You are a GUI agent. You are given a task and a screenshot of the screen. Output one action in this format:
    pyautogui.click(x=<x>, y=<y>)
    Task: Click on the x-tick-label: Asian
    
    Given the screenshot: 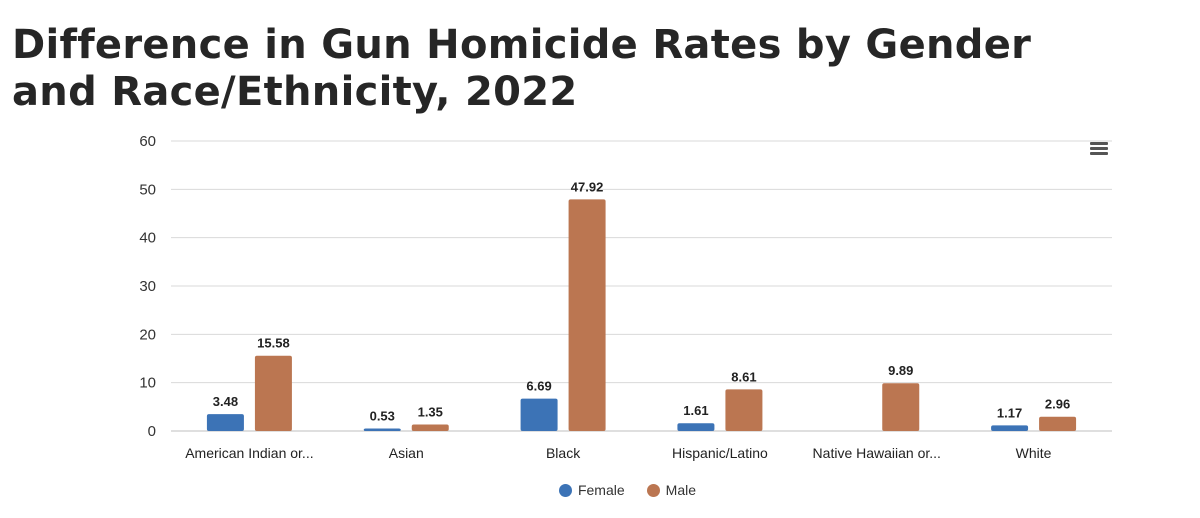 What is the action you would take?
    pyautogui.click(x=406, y=453)
    